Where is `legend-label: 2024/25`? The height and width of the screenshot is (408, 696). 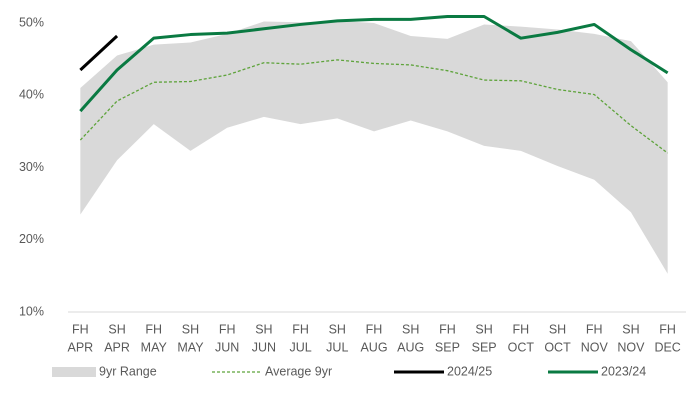
legend-label: 2024/25 is located at coordinates (469, 371).